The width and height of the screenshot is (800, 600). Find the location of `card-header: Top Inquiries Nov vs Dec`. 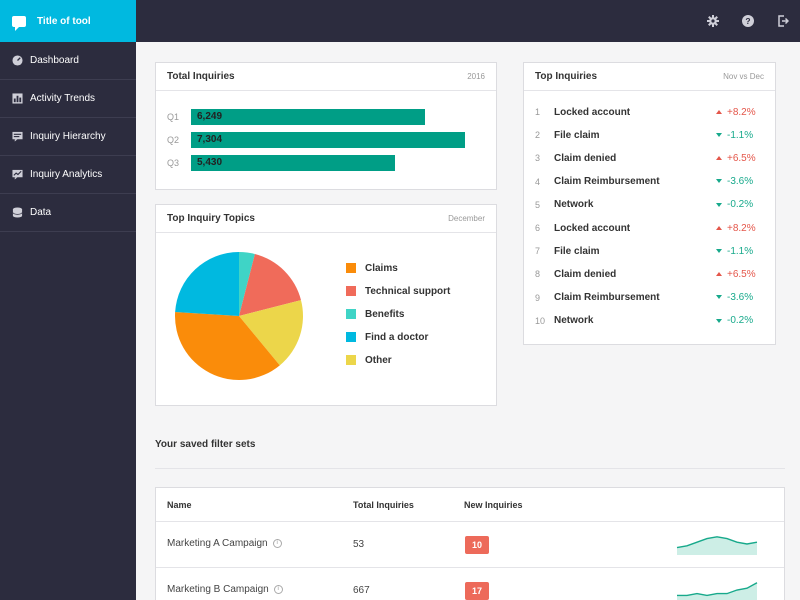

card-header: Top Inquiries Nov vs Dec is located at coordinates (649, 77).